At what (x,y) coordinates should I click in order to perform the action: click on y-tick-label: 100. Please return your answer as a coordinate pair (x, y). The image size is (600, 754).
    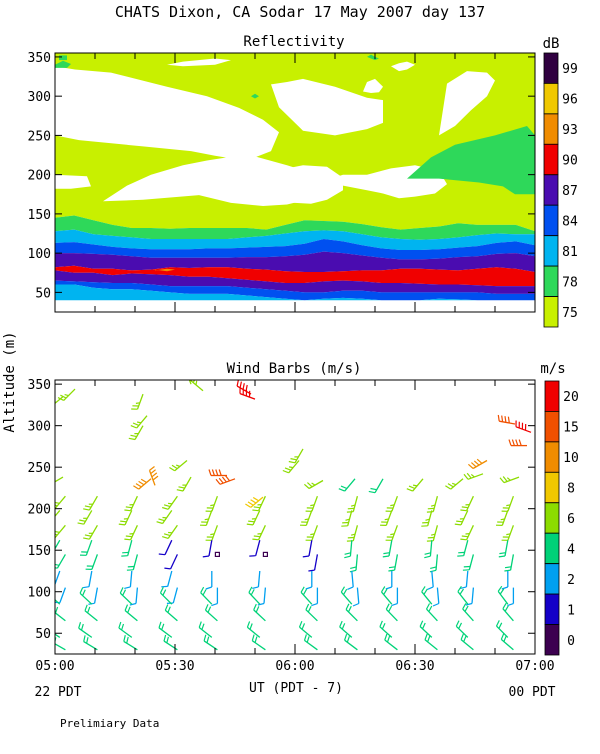
    Looking at the image, I should click on (39, 254).